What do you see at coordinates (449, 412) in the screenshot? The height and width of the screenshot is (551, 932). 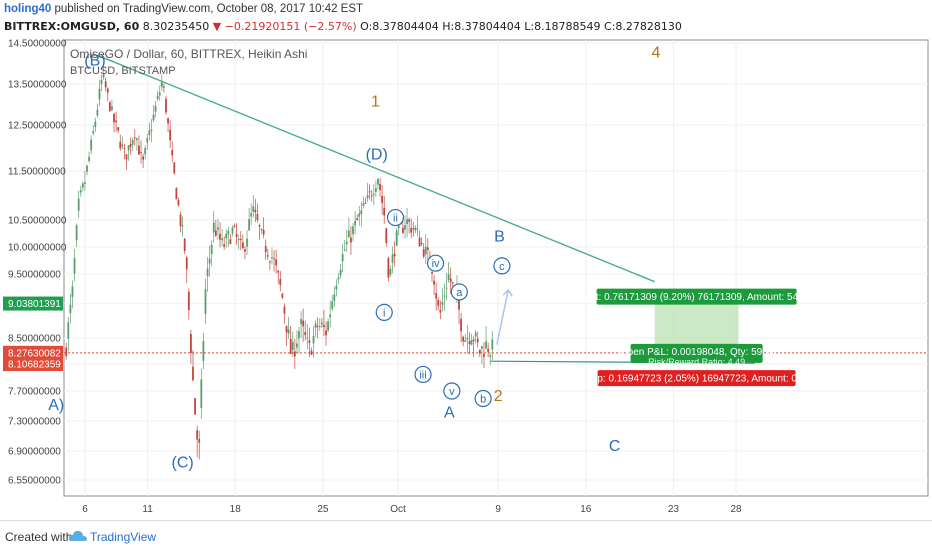 I see `wave-label: A` at bounding box center [449, 412].